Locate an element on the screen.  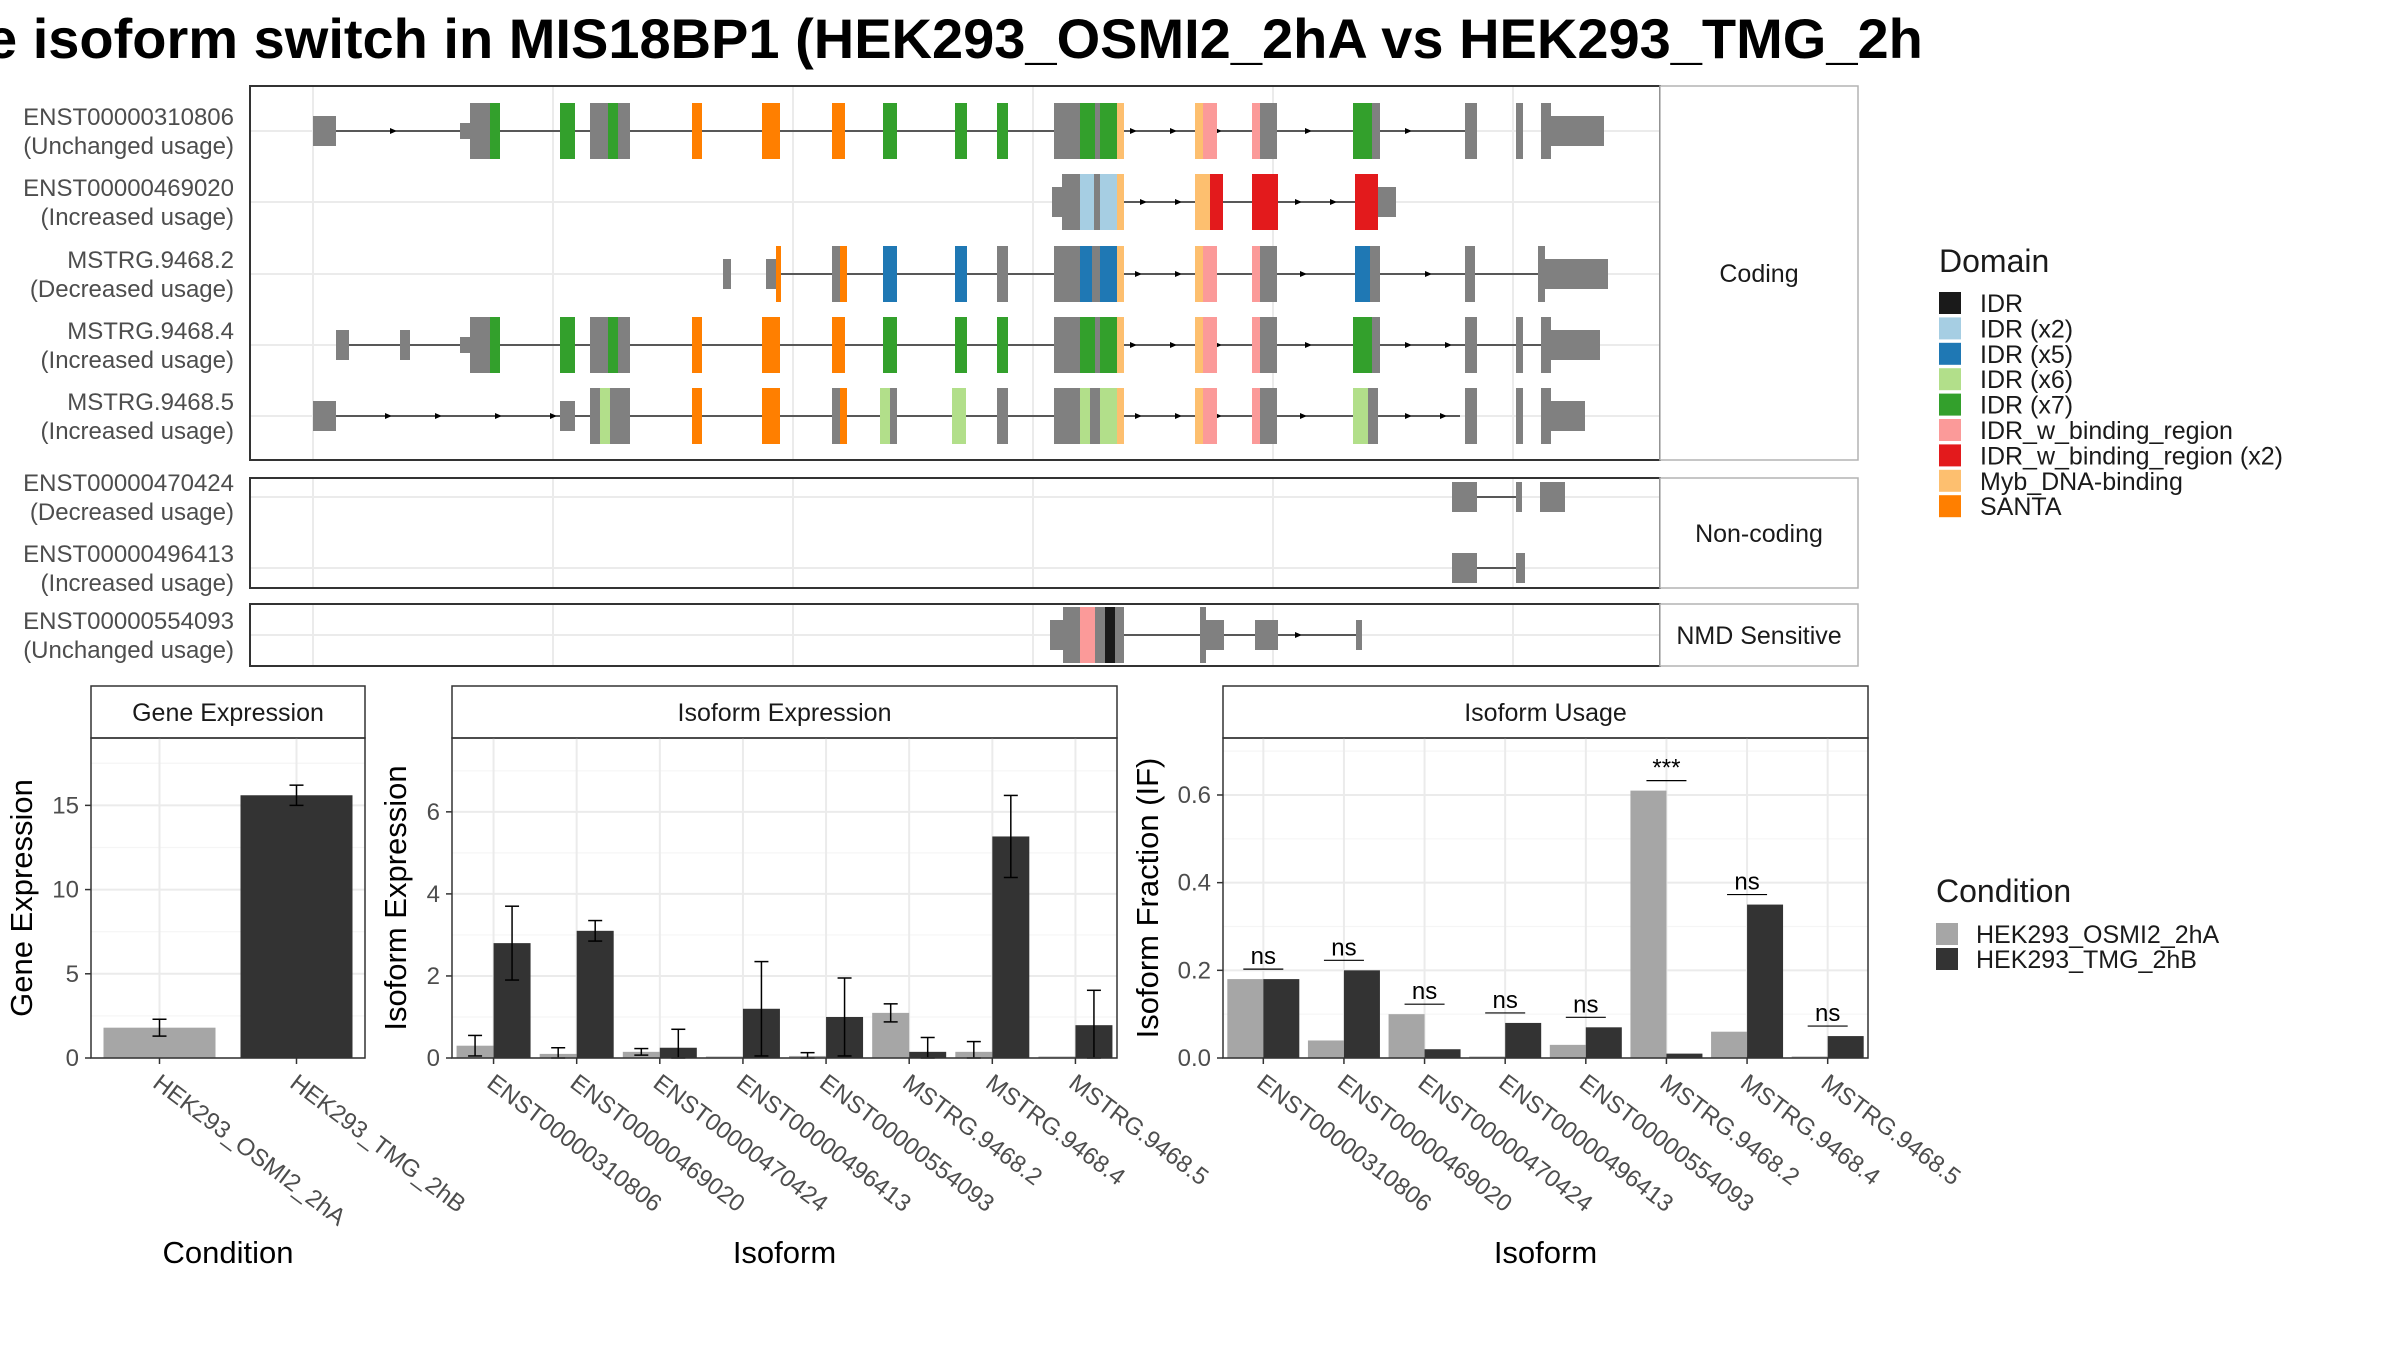
y-tick-label: 4 is located at coordinates (433, 894).